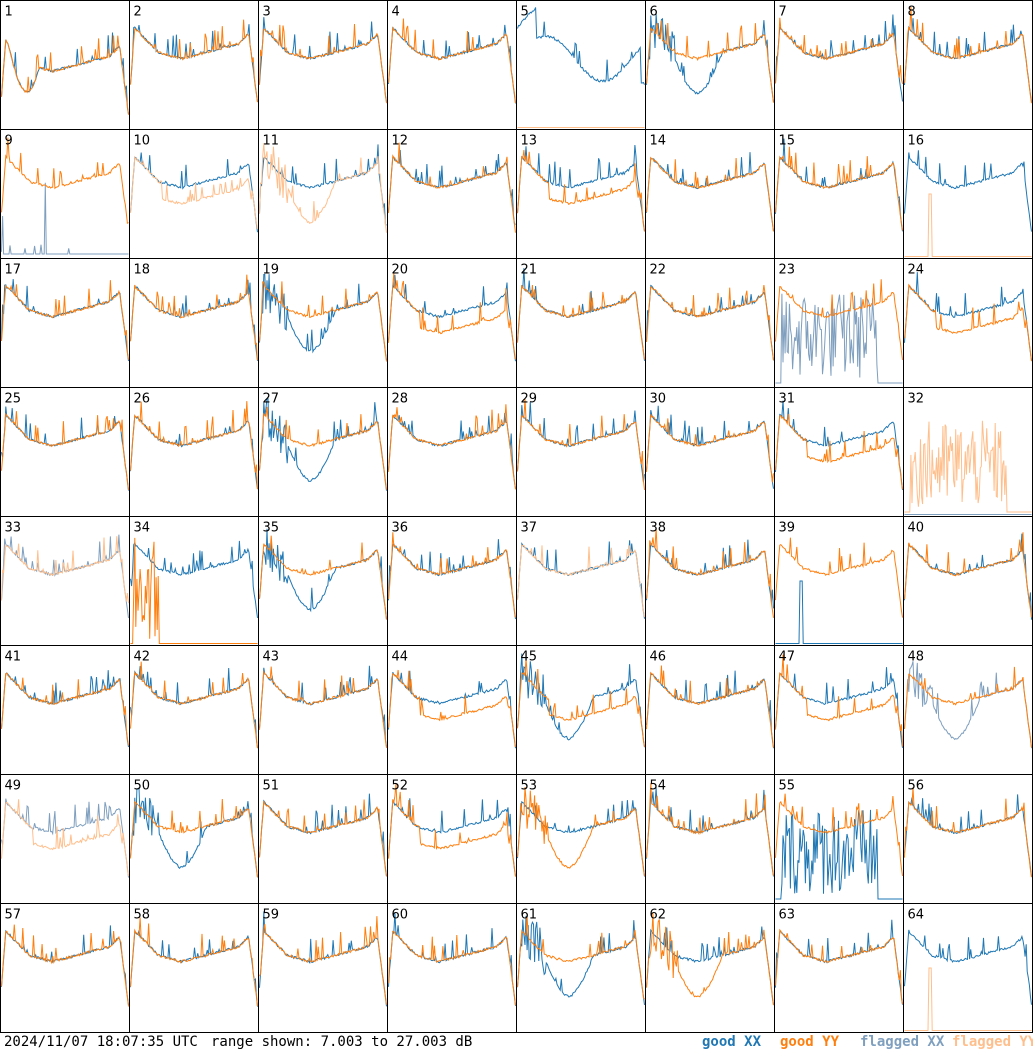 This screenshot has width=1033, height=1053. I want to click on panel-49: 49, so click(65, 839).